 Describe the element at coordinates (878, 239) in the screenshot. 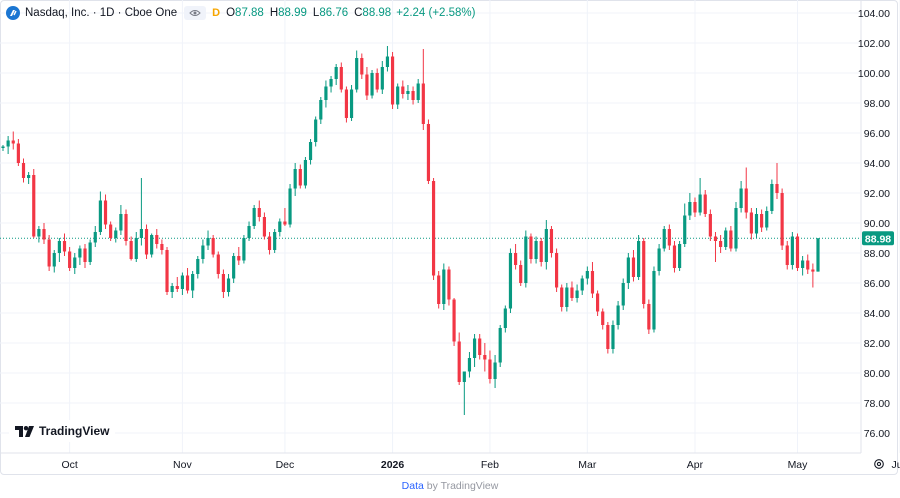

I see `last-price-text: 88.98` at that location.